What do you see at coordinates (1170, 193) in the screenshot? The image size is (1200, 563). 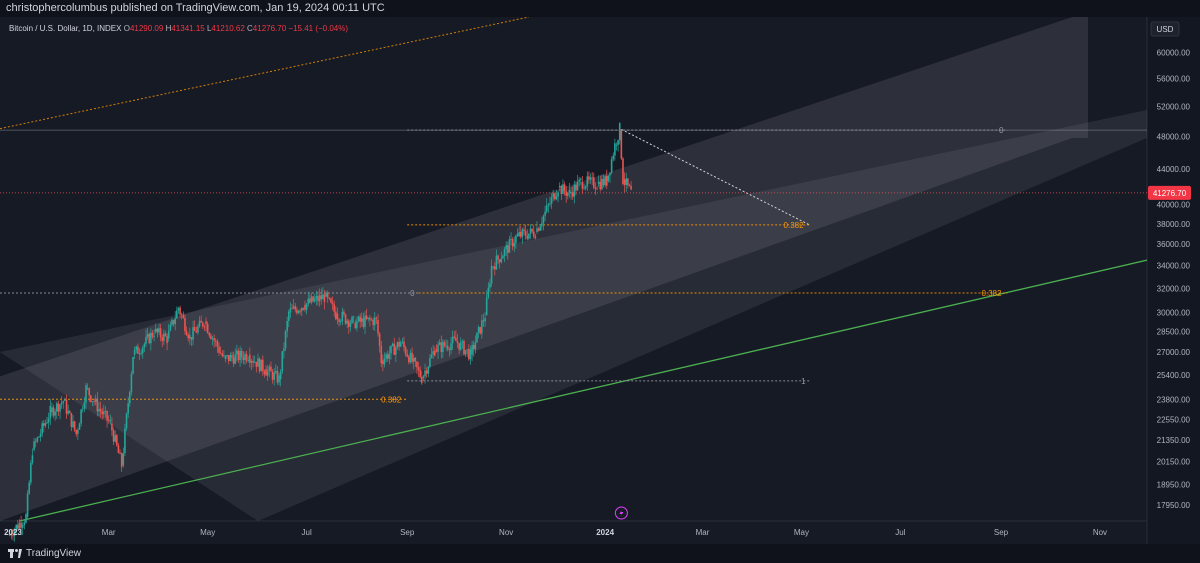 I see `current-price-label: 41276.70` at bounding box center [1170, 193].